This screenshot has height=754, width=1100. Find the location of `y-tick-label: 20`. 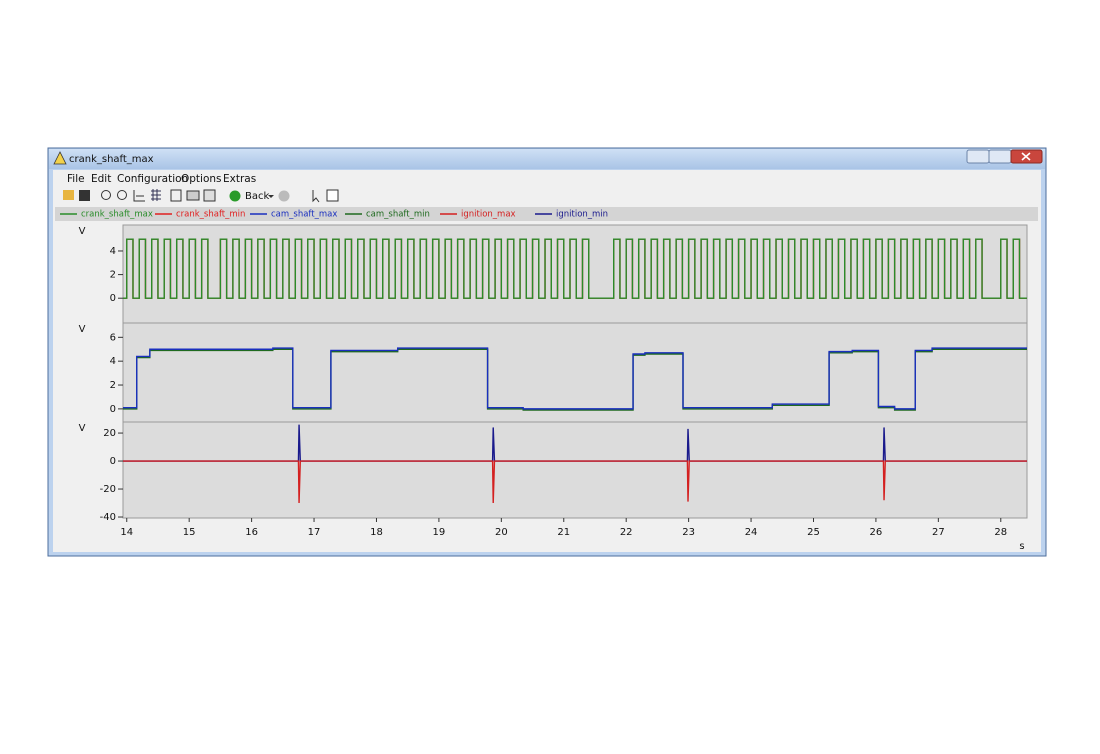

y-tick-label: 20 is located at coordinates (109, 433).